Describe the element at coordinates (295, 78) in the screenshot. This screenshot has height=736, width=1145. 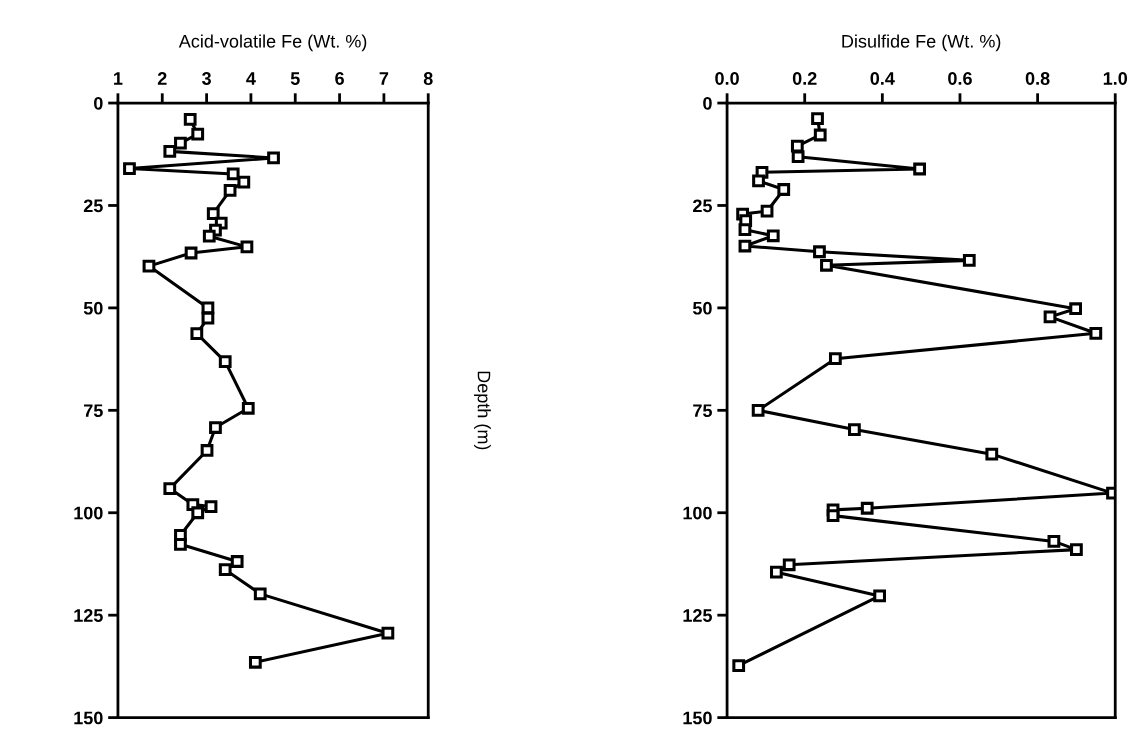
I see `x-tick-label: 5` at that location.